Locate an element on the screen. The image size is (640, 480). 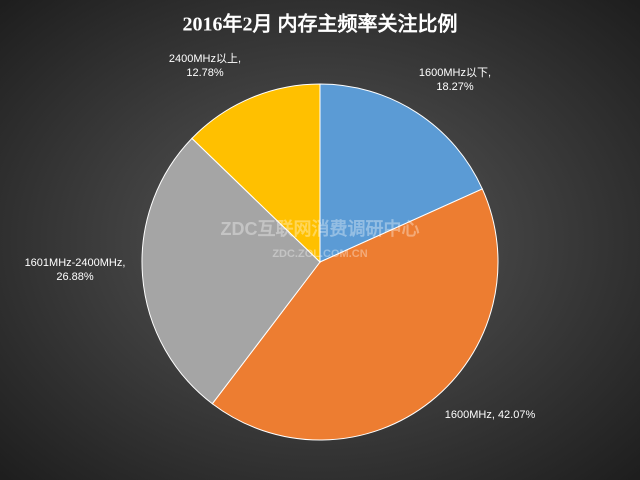
data-label: 12.78% is located at coordinates (205, 73).